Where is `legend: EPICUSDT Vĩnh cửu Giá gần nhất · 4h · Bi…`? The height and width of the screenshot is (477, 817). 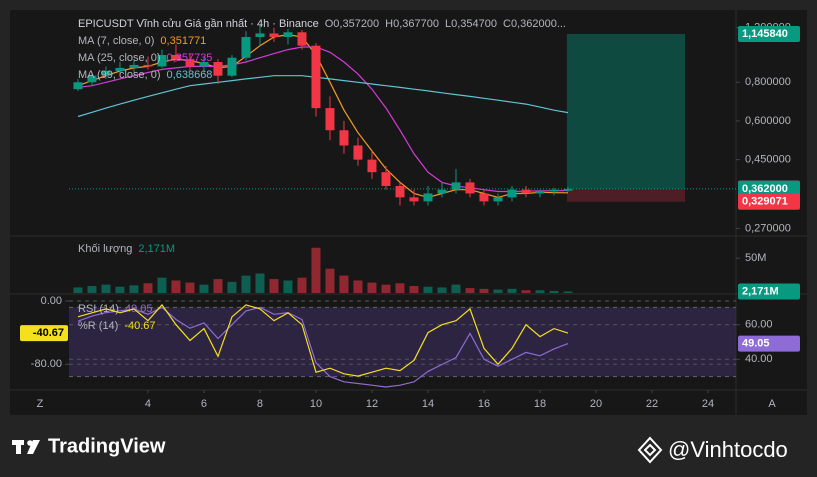
legend: EPICUSDT Vĩnh cửu Giá gần nhất · 4h · Bi… is located at coordinates (322, 24).